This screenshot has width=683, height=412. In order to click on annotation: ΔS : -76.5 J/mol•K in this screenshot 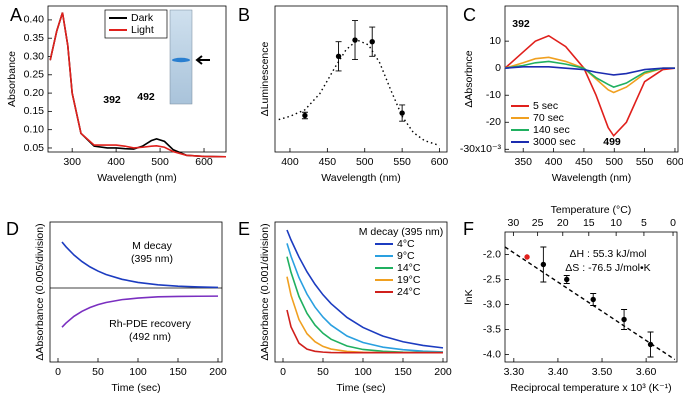, I will do `click(607, 268)`.